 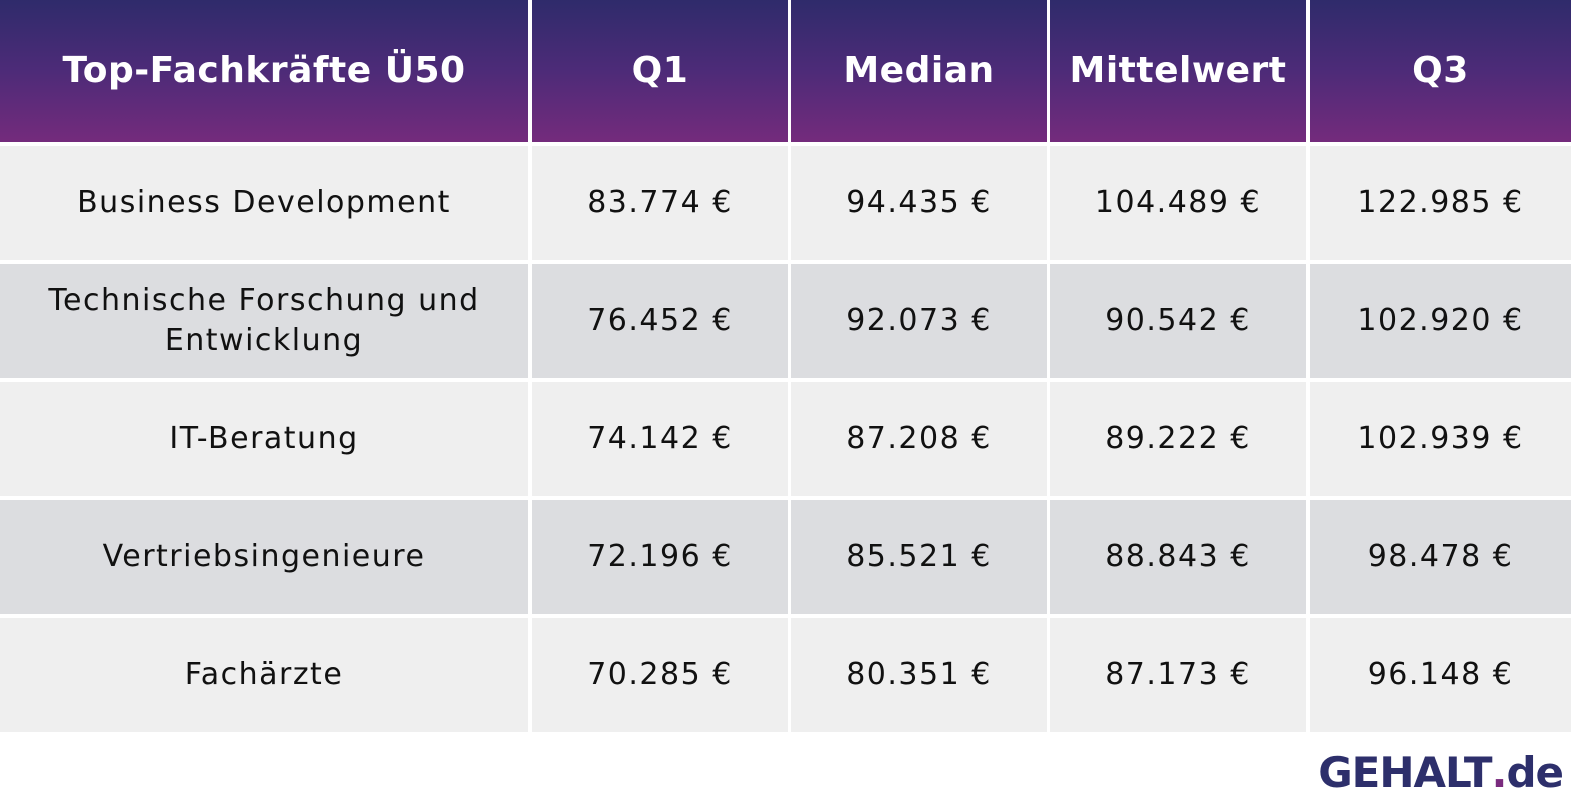 I want to click on header-category: Top-Fachkräfte Ü50, so click(x=264, y=71).